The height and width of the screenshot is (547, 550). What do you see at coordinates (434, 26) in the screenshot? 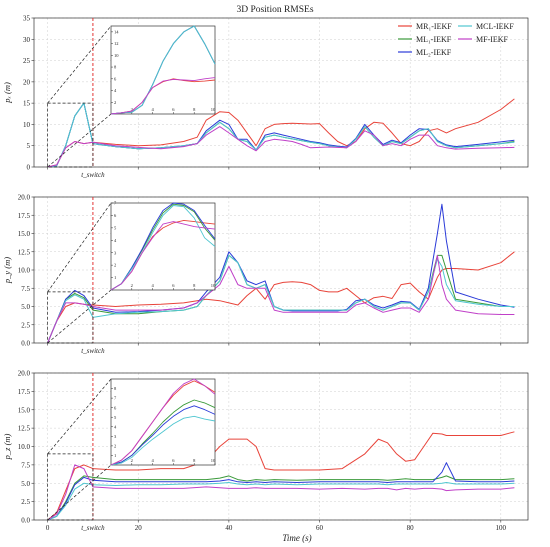
I see `legend-label: MR₁-IEKF` at bounding box center [434, 26].